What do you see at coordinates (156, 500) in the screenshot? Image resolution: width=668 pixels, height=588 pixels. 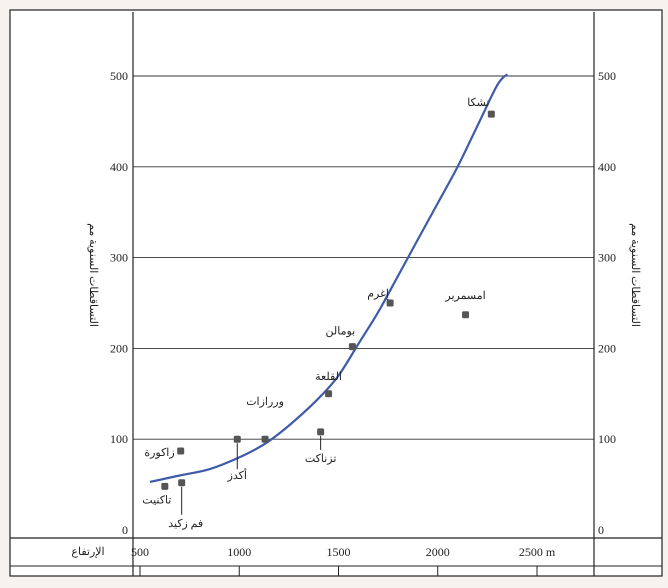 I see `point-label: تاكنيت` at bounding box center [156, 500].